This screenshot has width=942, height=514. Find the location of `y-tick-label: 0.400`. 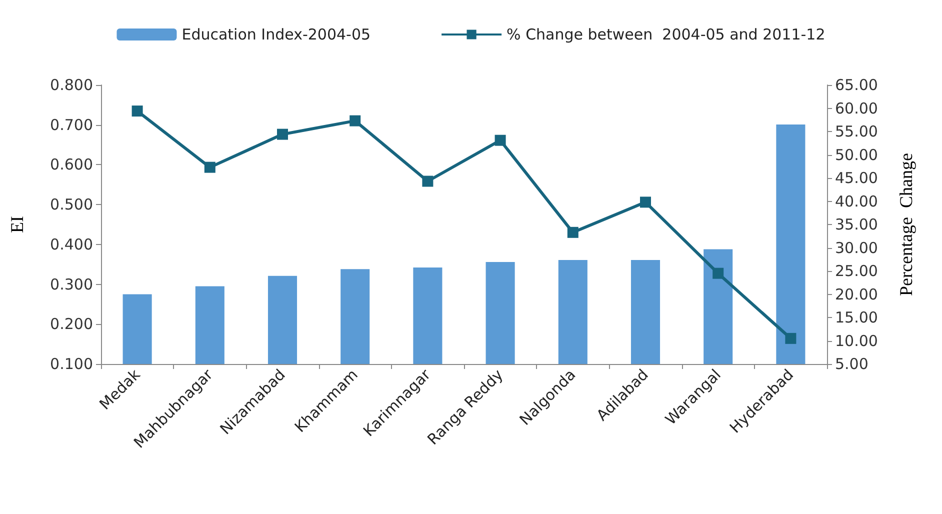

y-tick-label: 0.400 is located at coordinates (71, 244).